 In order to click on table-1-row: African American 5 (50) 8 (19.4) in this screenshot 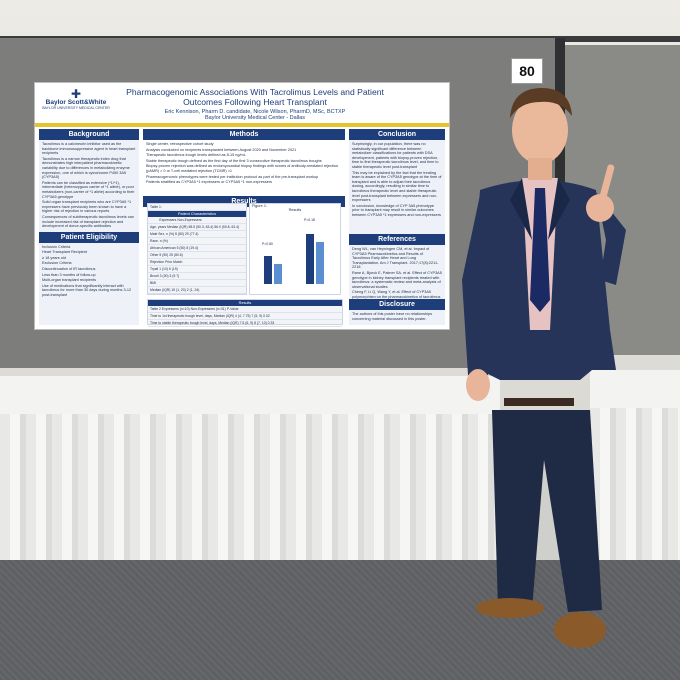, I will do `click(197, 248)`.